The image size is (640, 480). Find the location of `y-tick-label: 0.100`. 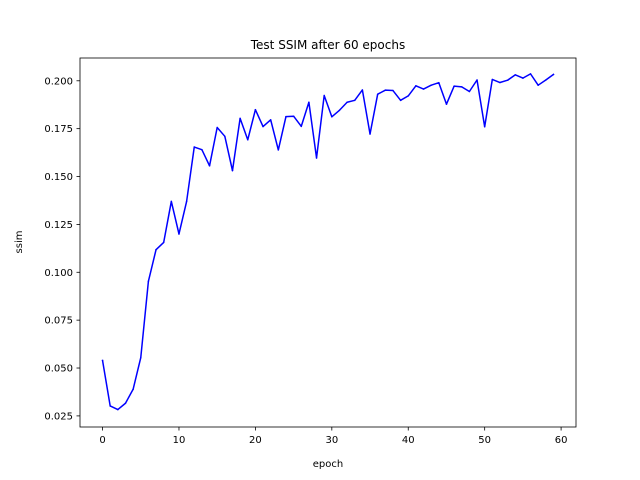

y-tick-label: 0.100 is located at coordinates (58, 273).